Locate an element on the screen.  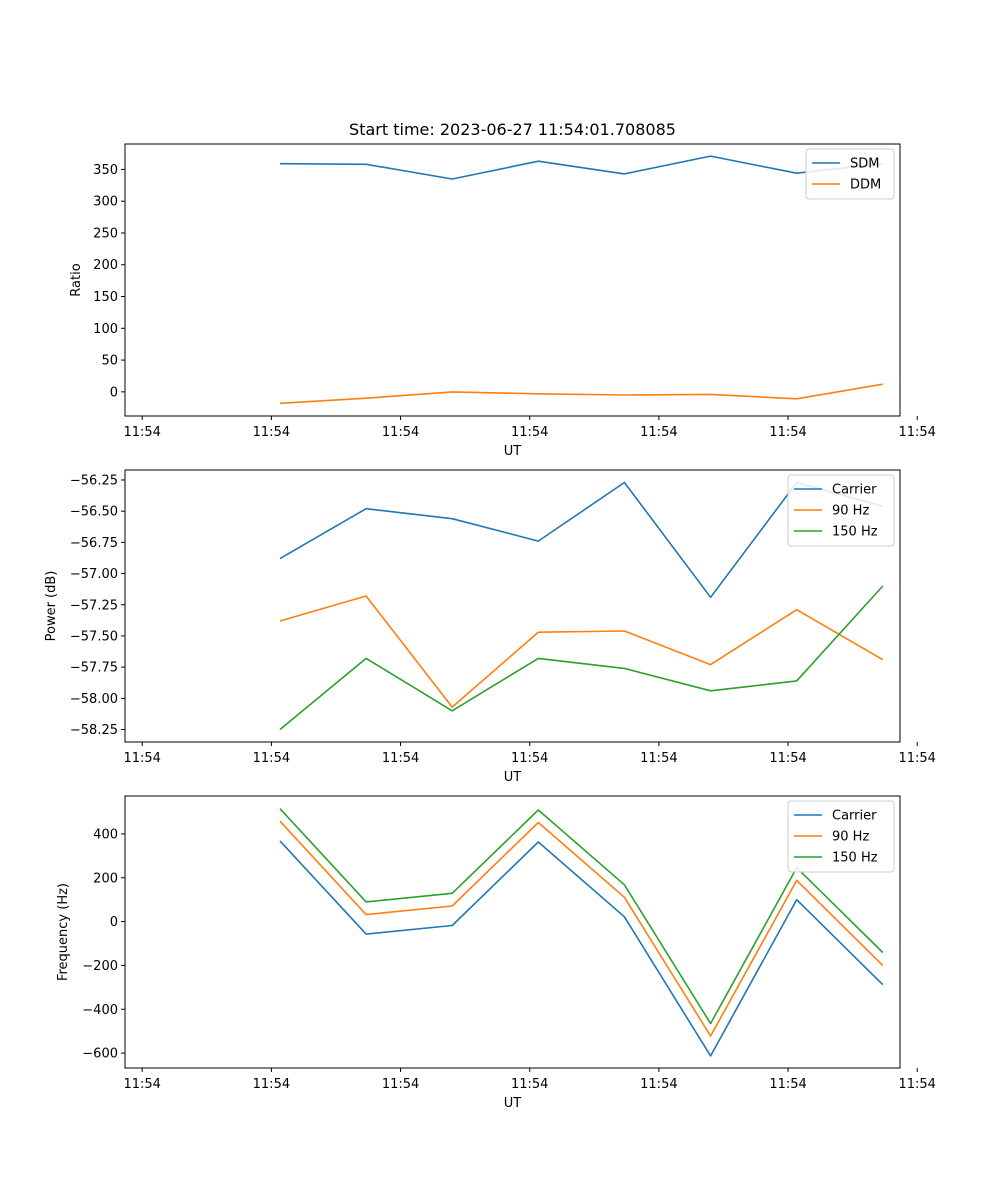
legend: SDM DDM is located at coordinates (850, 174).